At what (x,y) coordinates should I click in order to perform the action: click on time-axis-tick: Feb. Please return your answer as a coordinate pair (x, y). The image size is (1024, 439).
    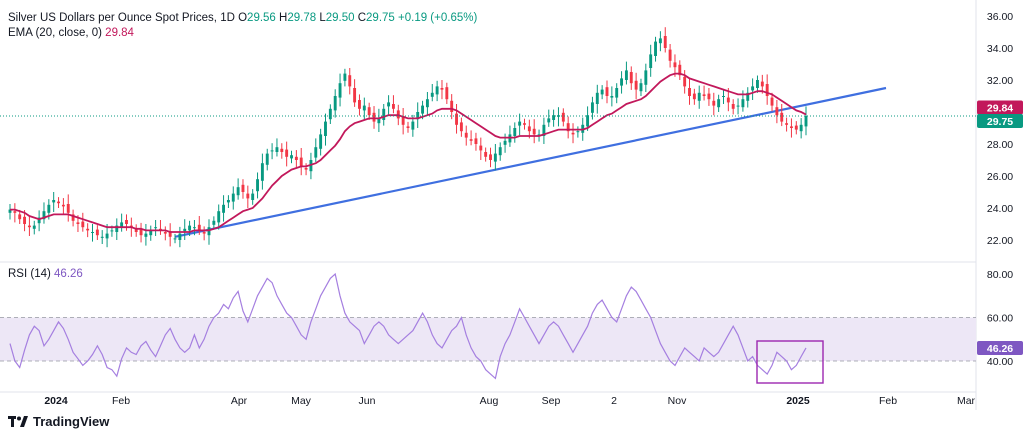
    Looking at the image, I should click on (121, 401).